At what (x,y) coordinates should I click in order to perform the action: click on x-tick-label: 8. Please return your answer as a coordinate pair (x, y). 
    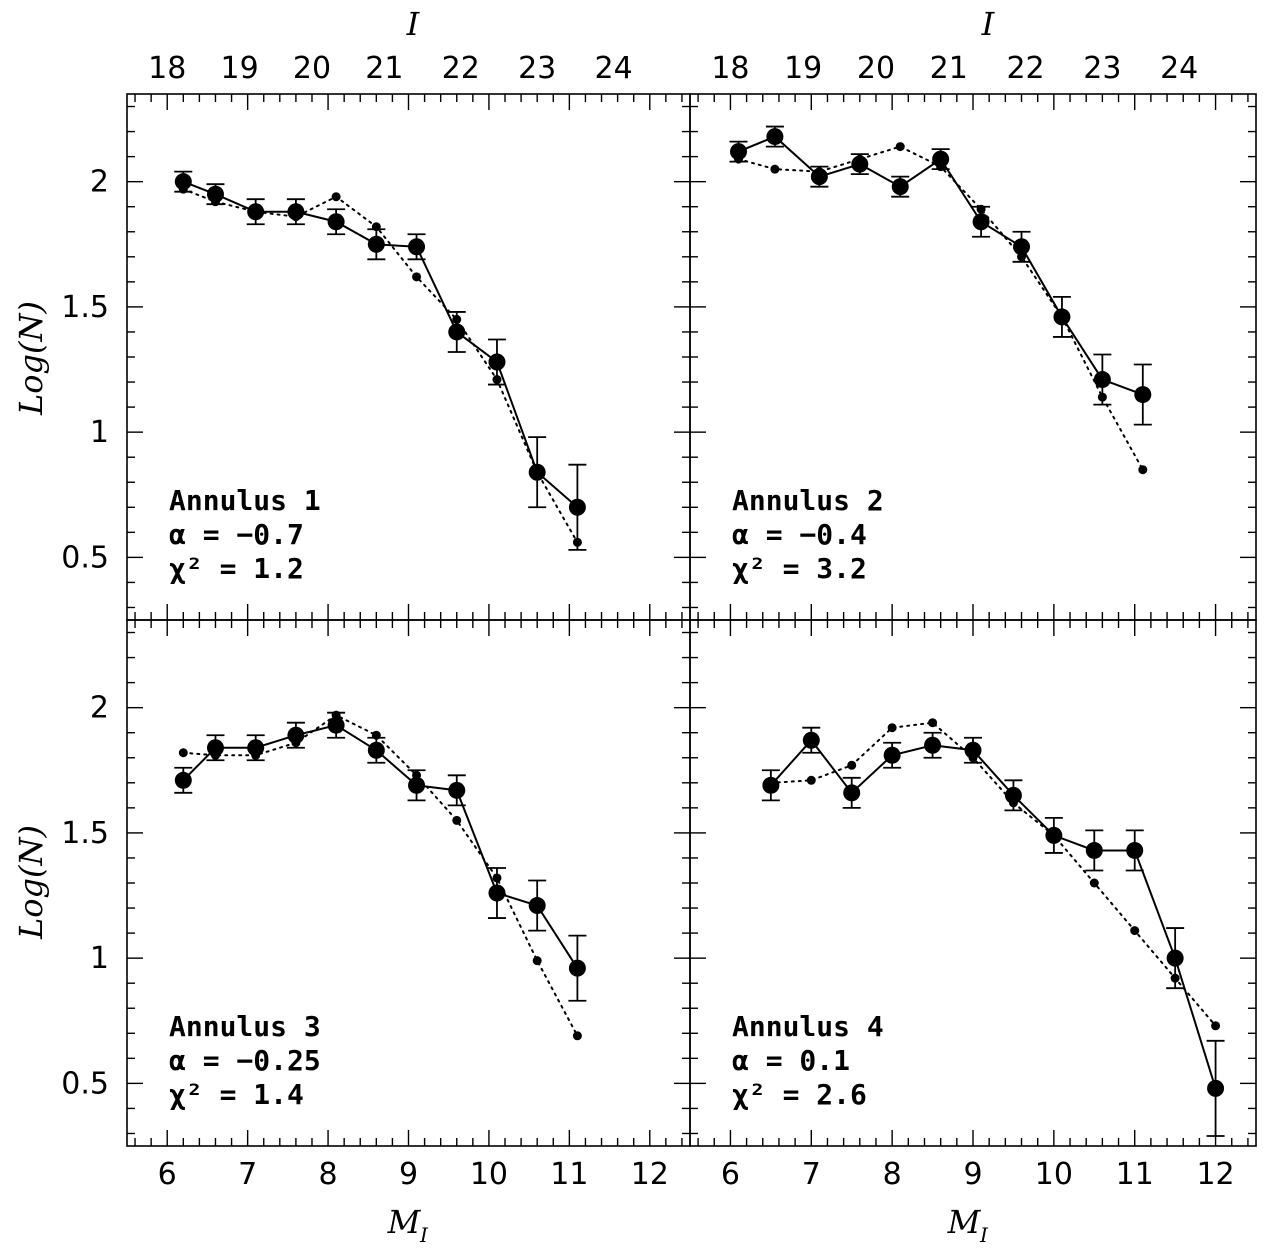
    Looking at the image, I should click on (328, 1174).